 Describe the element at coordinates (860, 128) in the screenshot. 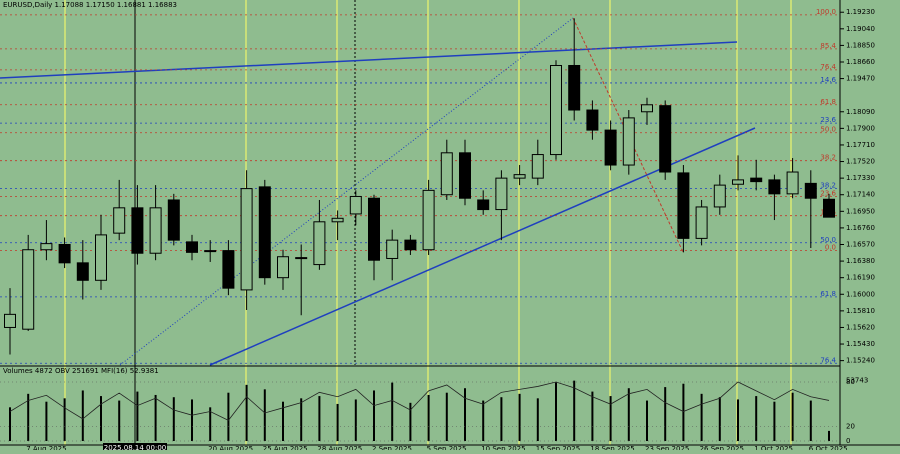

I see `y-tick-label: 1.17900` at that location.